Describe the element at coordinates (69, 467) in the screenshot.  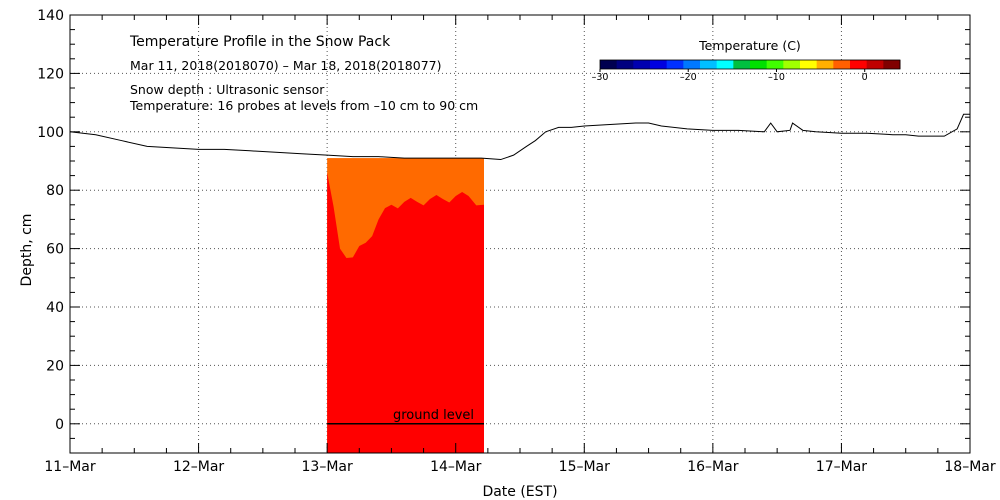
I see `x-tick-label: 11–Mar` at that location.